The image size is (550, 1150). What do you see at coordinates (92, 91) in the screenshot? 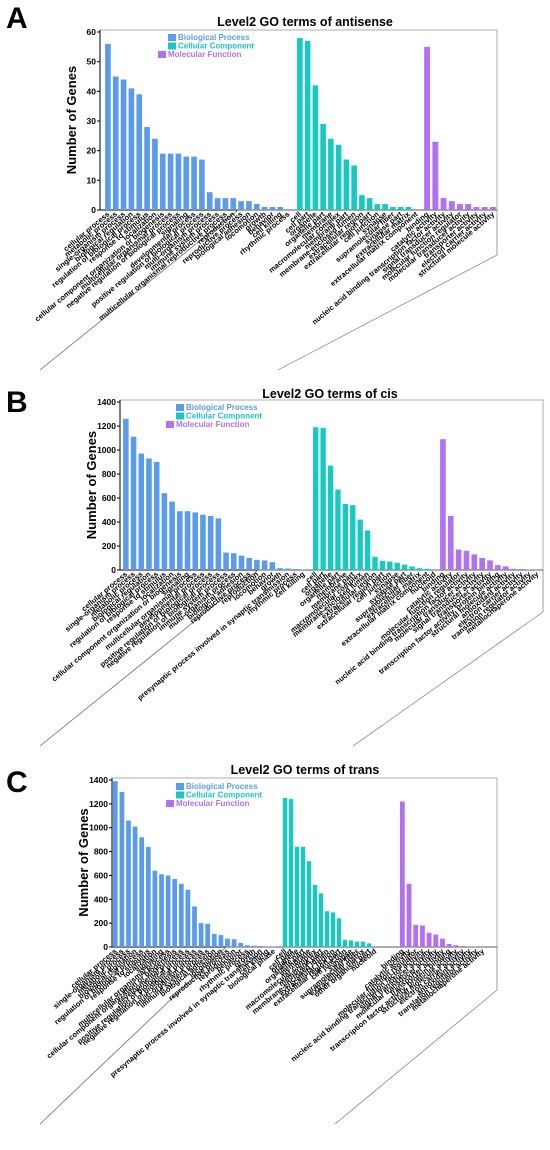
I see `y-tick-label: 40` at bounding box center [92, 91].